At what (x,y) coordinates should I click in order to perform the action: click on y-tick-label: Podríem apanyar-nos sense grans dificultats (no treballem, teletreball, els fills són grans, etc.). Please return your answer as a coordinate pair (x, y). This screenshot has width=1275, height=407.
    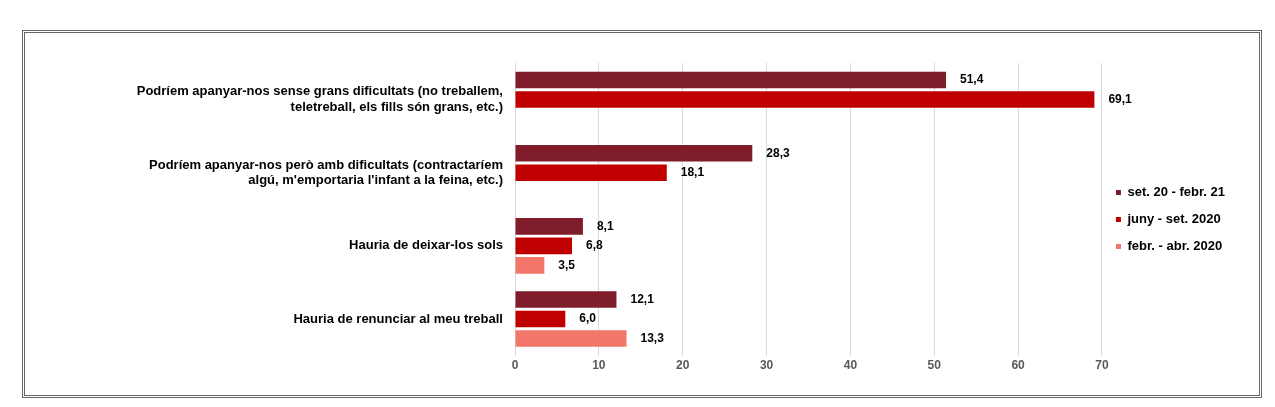
    Looking at the image, I should click on (319, 98).